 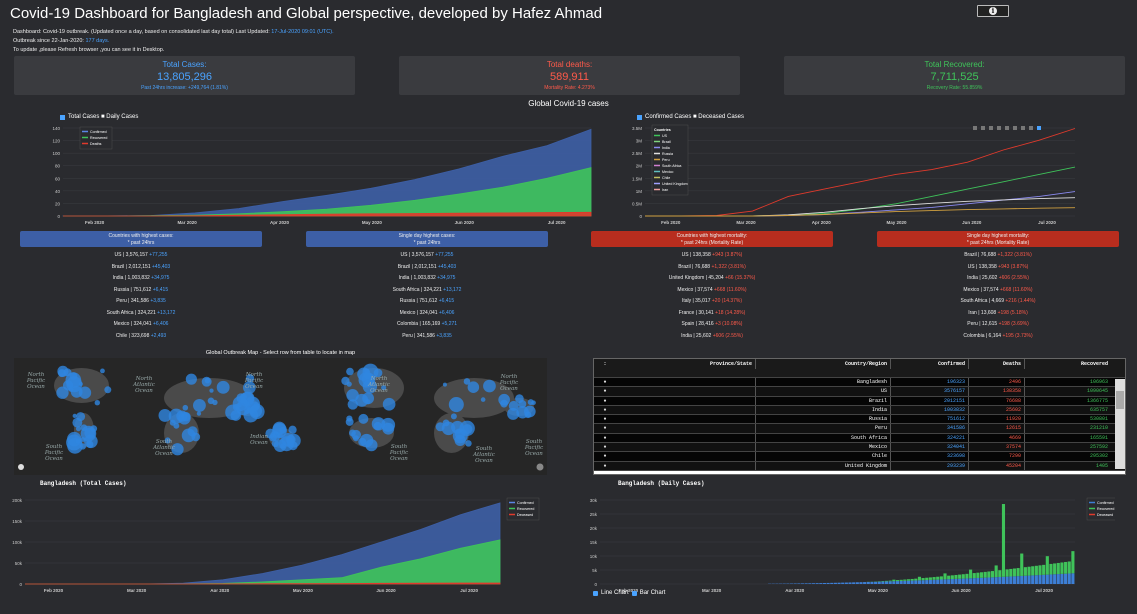 I want to click on chart-mode-legend: Total Cases ■ Daily Cases, so click(x=99, y=117).